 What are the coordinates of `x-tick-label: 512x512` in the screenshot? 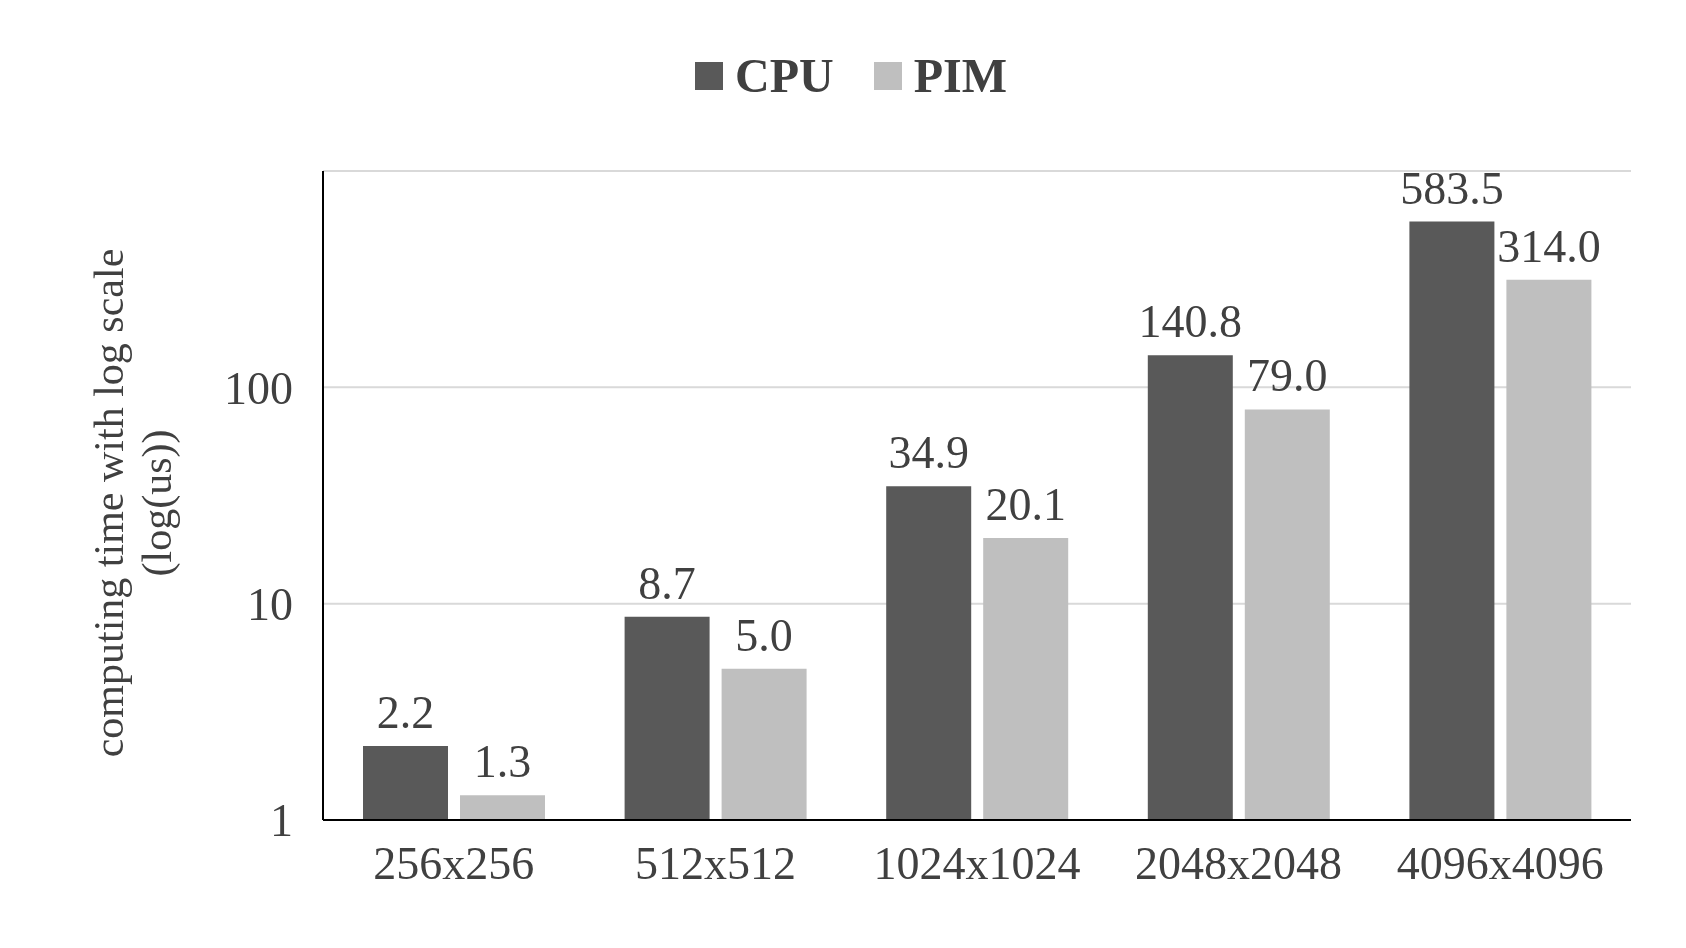 It's located at (715, 863).